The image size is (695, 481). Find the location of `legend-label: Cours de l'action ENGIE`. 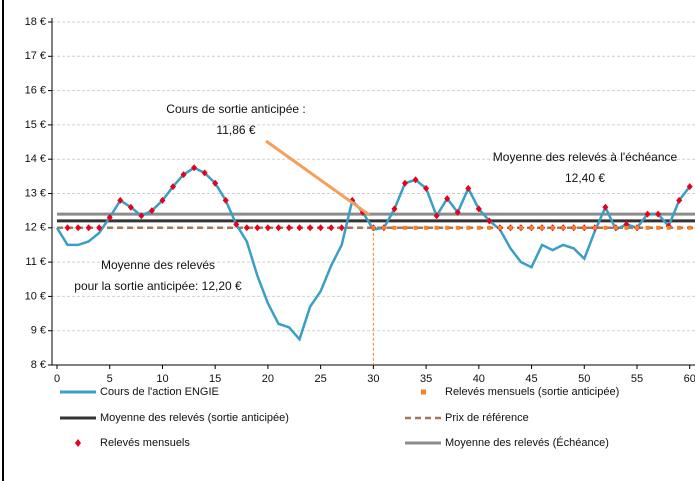

legend-label: Cours de l'action ENGIE is located at coordinates (159, 392).